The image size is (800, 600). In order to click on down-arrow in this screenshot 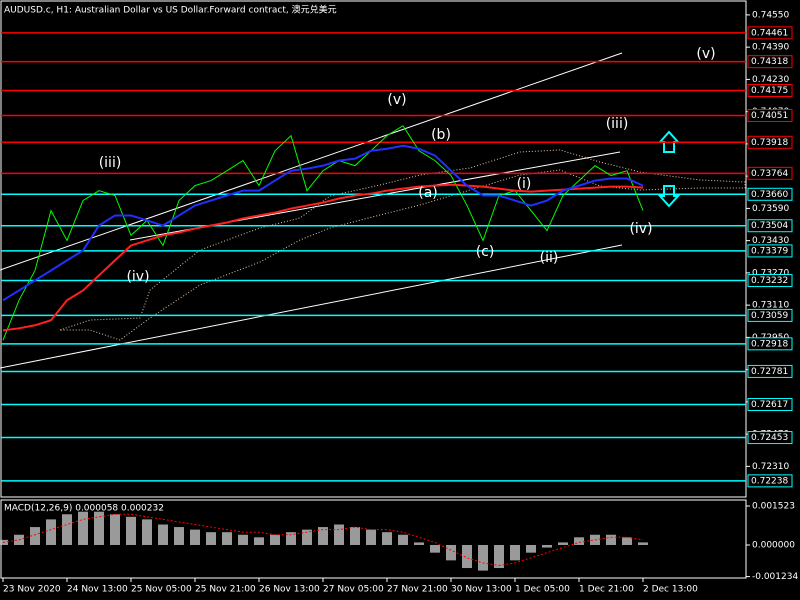, I will do `click(669, 196)`.